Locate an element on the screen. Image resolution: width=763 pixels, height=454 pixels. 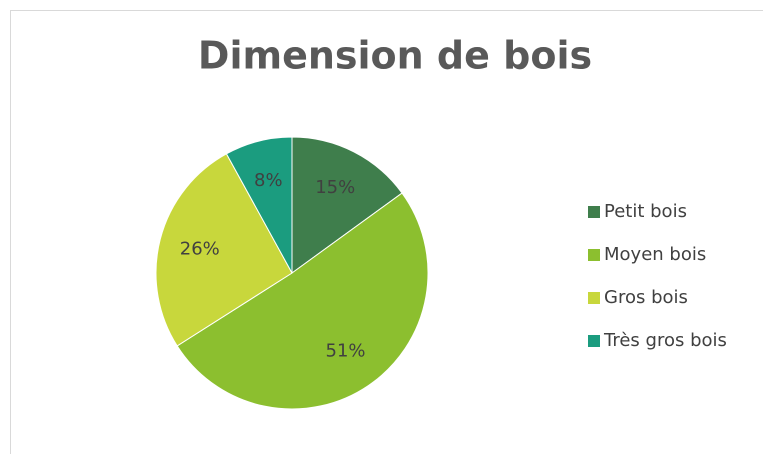
slice-label: 51% is located at coordinates (346, 351).